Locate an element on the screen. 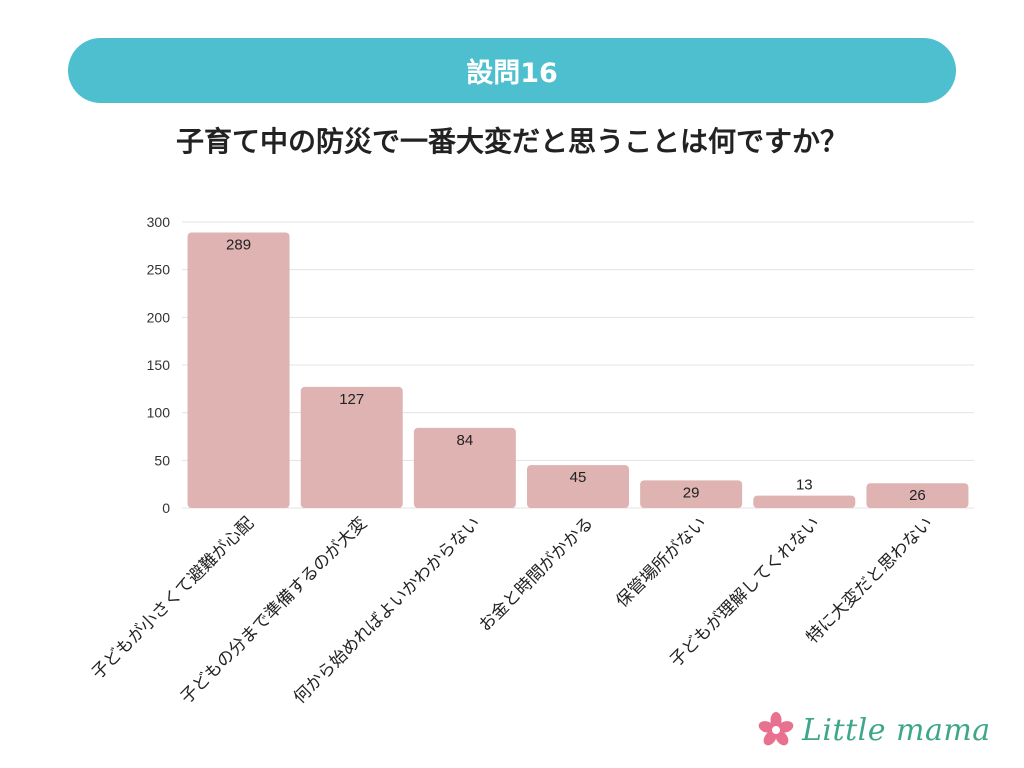  x-category-label: お金と時間がかかる is located at coordinates (536, 574).